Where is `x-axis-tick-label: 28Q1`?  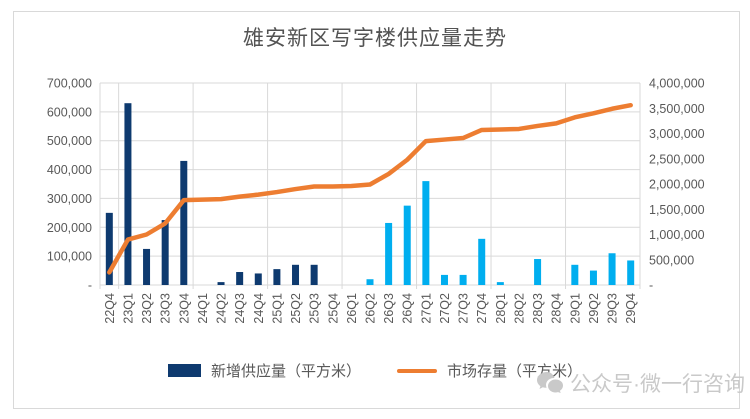
x-axis-tick-label: 28Q1 is located at coordinates (501, 308).